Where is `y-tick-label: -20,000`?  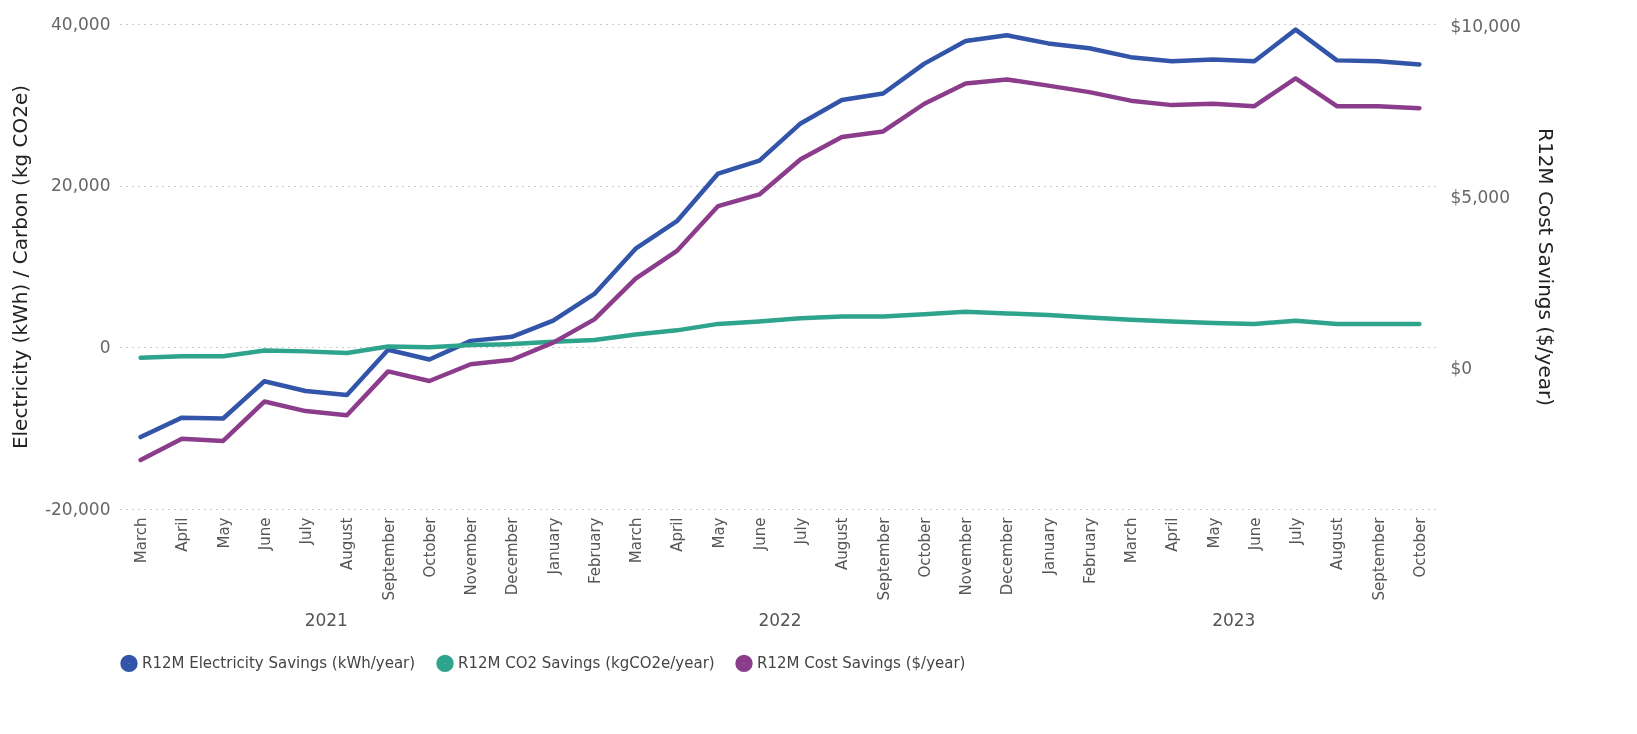 y-tick-label: -20,000 is located at coordinates (77, 508).